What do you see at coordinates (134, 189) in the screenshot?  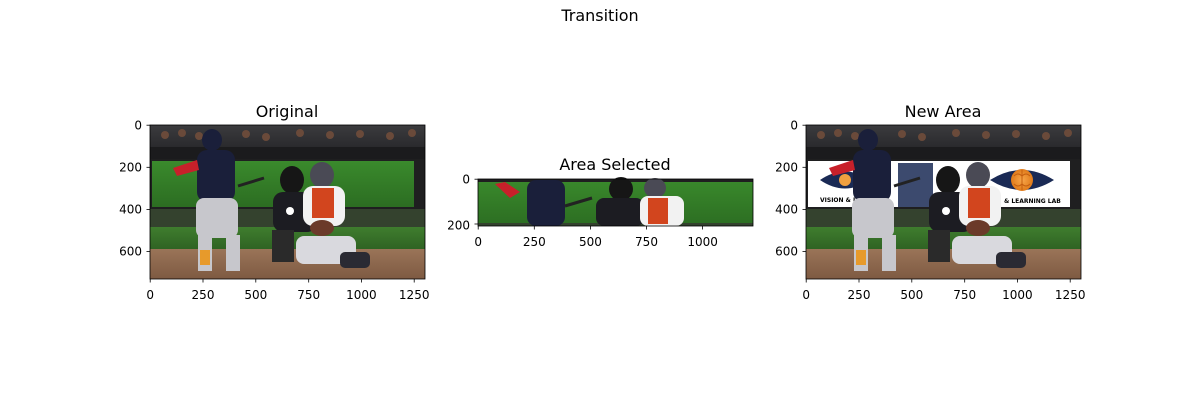 I see `y-axis-original: 0 200 400 600` at bounding box center [134, 189].